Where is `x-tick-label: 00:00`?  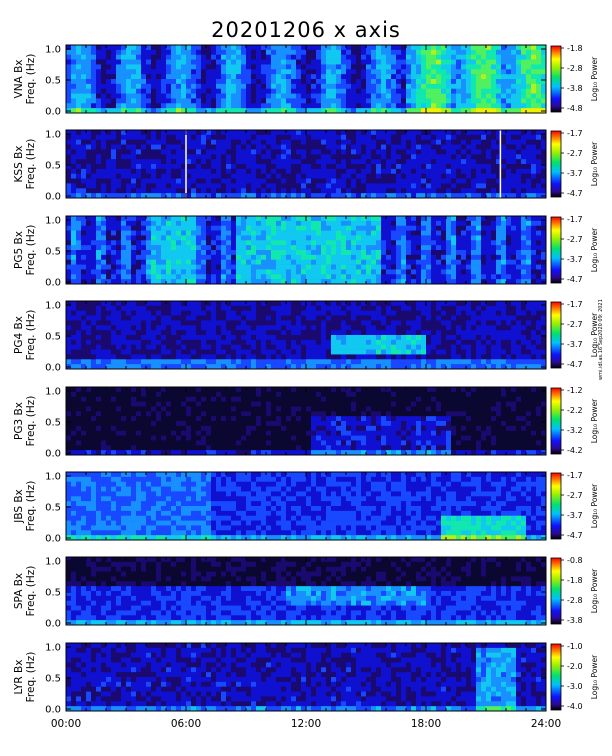 x-tick-label: 00:00 is located at coordinates (66, 724).